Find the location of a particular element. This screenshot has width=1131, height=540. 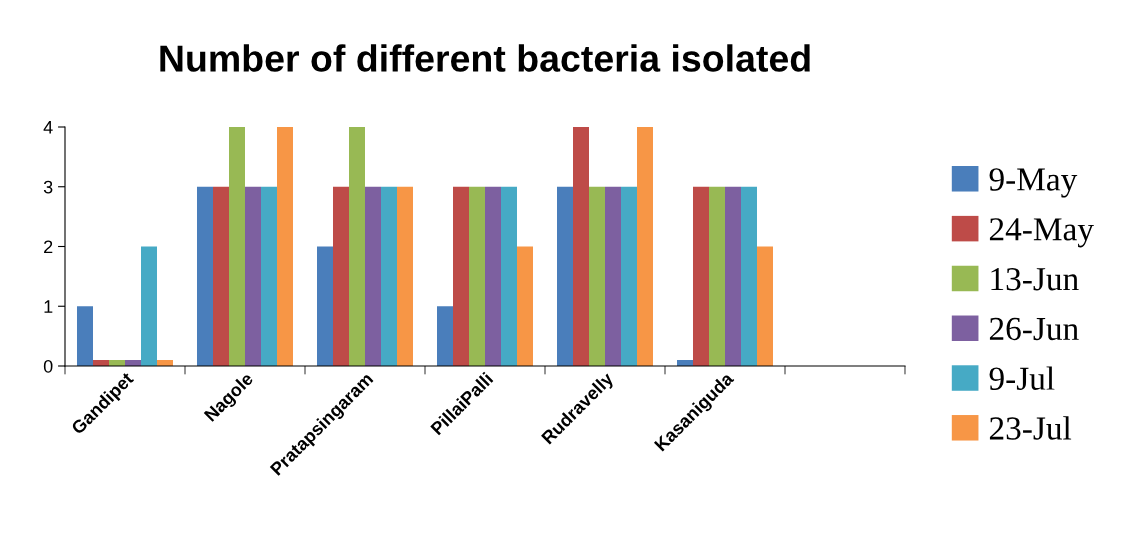

y-tick-label: 4 is located at coordinates (48, 127).